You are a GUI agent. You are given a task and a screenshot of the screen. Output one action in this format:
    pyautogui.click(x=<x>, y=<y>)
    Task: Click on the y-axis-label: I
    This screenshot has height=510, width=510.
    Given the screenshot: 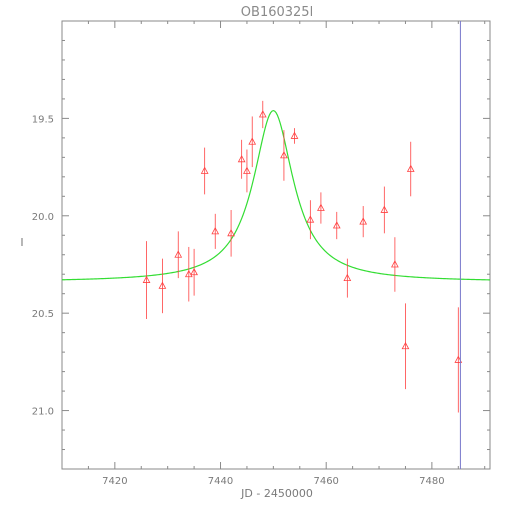 What is the action you would take?
    pyautogui.click(x=21, y=242)
    